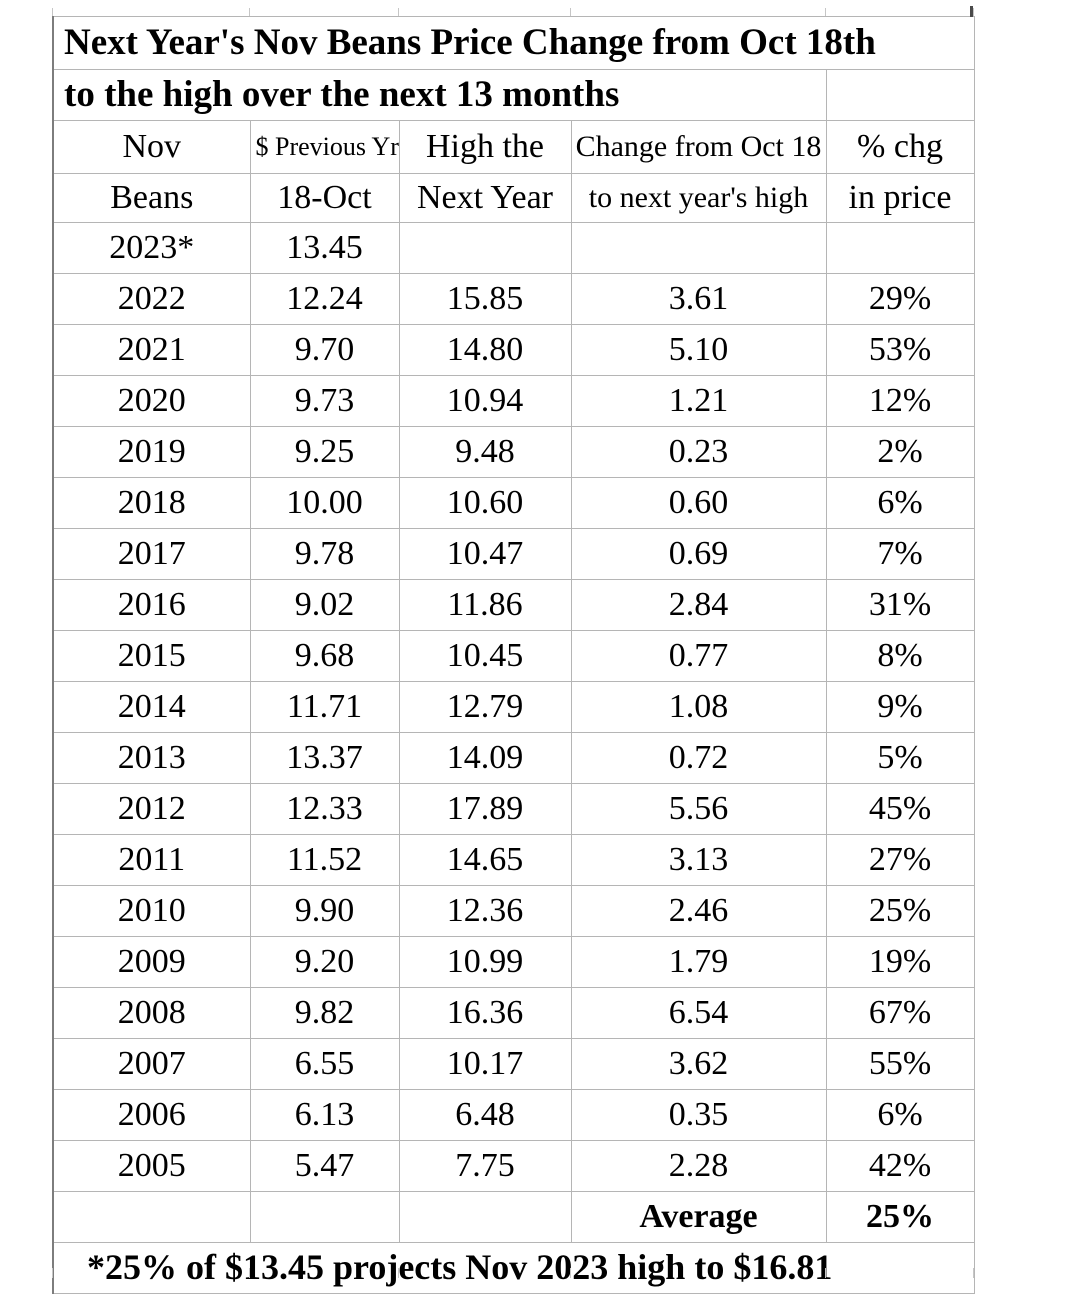 The height and width of the screenshot is (1301, 1071). What do you see at coordinates (900, 503) in the screenshot?
I see `cell-pct-change: 6%` at bounding box center [900, 503].